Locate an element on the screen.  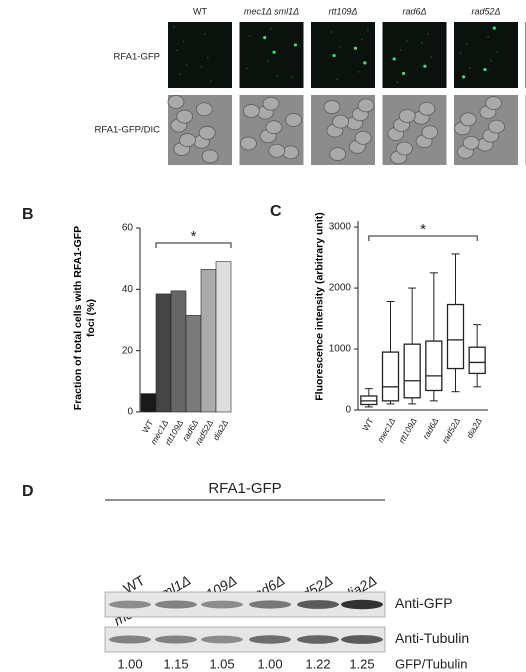
ratio: 1.22 is located at coordinates (317, 663).